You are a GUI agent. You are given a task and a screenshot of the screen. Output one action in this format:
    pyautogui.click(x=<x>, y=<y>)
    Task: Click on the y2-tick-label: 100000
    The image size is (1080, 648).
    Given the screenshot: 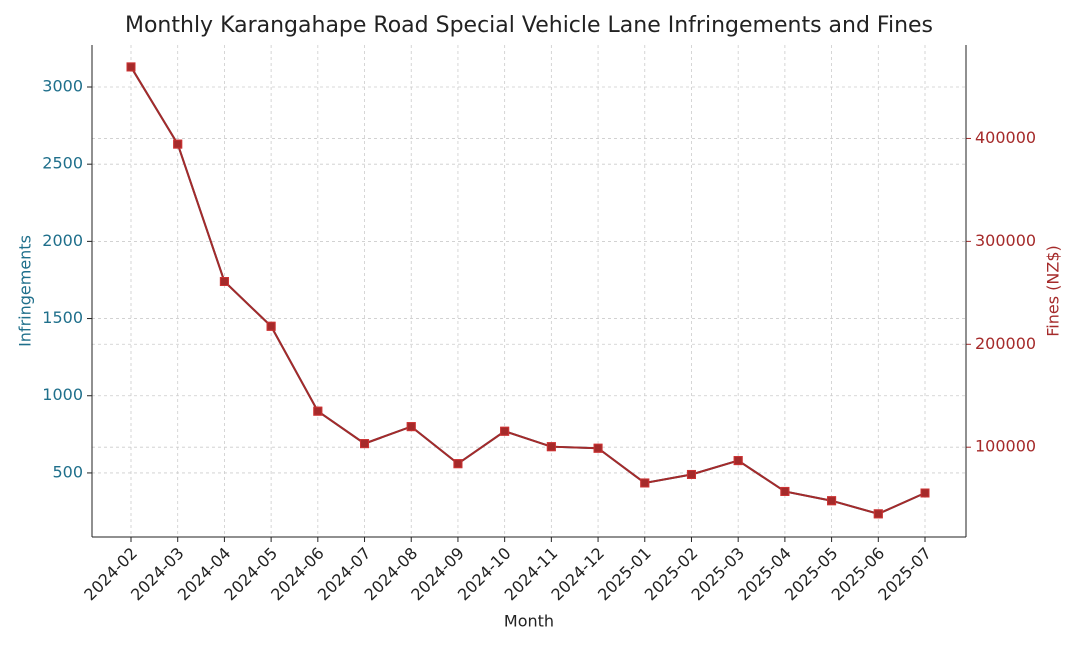 What is the action you would take?
    pyautogui.click(x=1005, y=446)
    